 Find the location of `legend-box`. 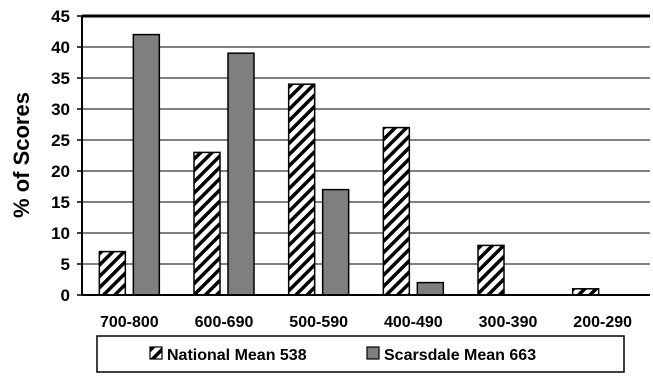

legend-box is located at coordinates (360, 354).